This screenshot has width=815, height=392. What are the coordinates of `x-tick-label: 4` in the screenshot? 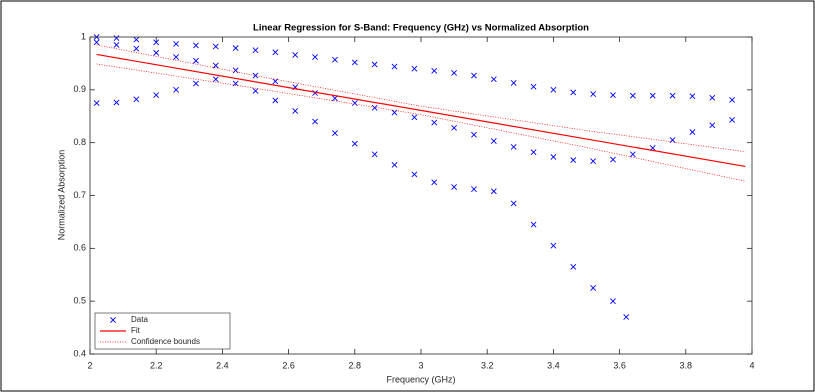 It's located at (751, 365).